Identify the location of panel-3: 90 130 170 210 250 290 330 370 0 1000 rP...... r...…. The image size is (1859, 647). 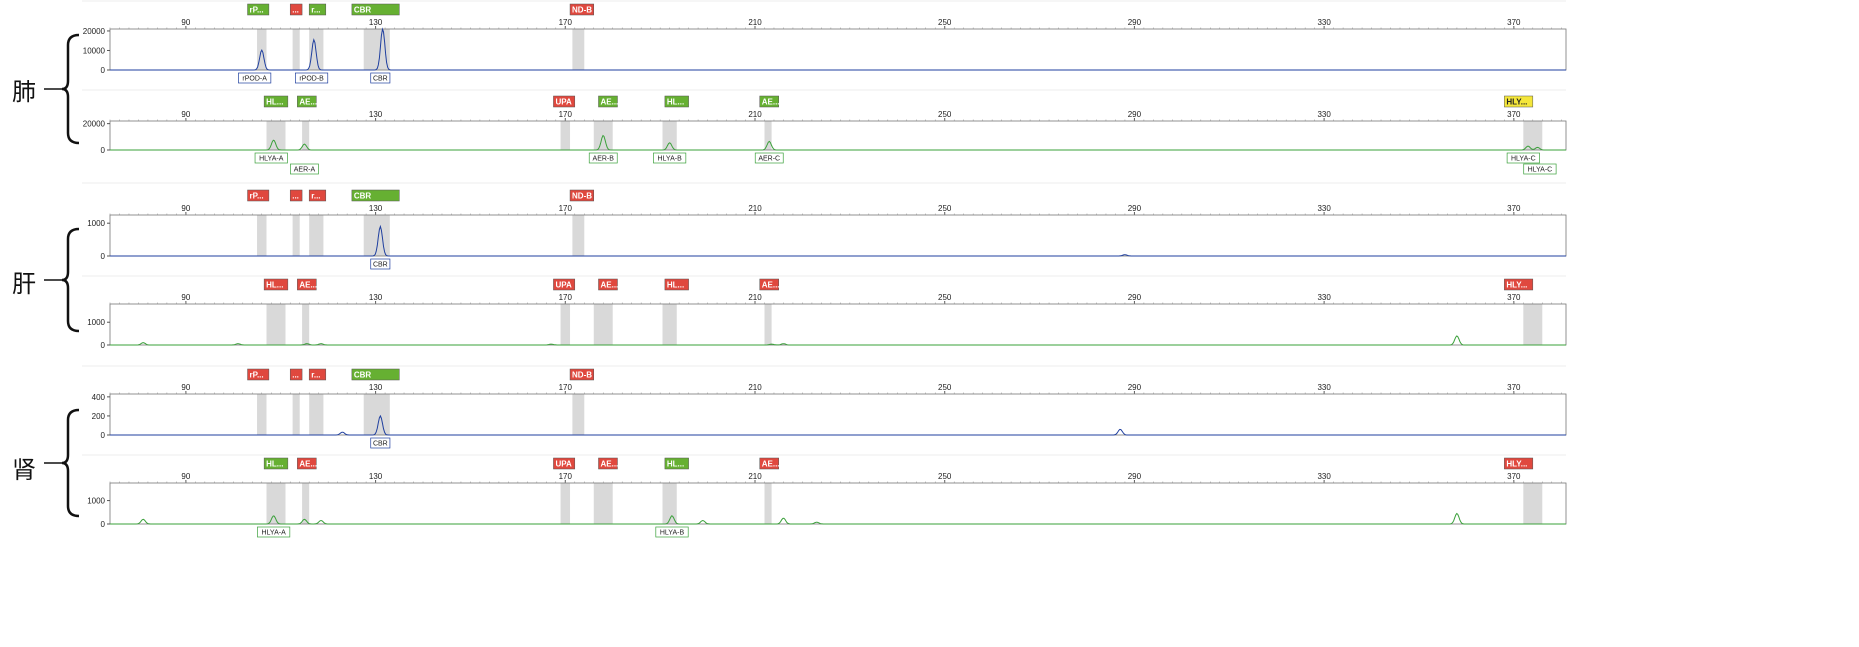
(827, 229).